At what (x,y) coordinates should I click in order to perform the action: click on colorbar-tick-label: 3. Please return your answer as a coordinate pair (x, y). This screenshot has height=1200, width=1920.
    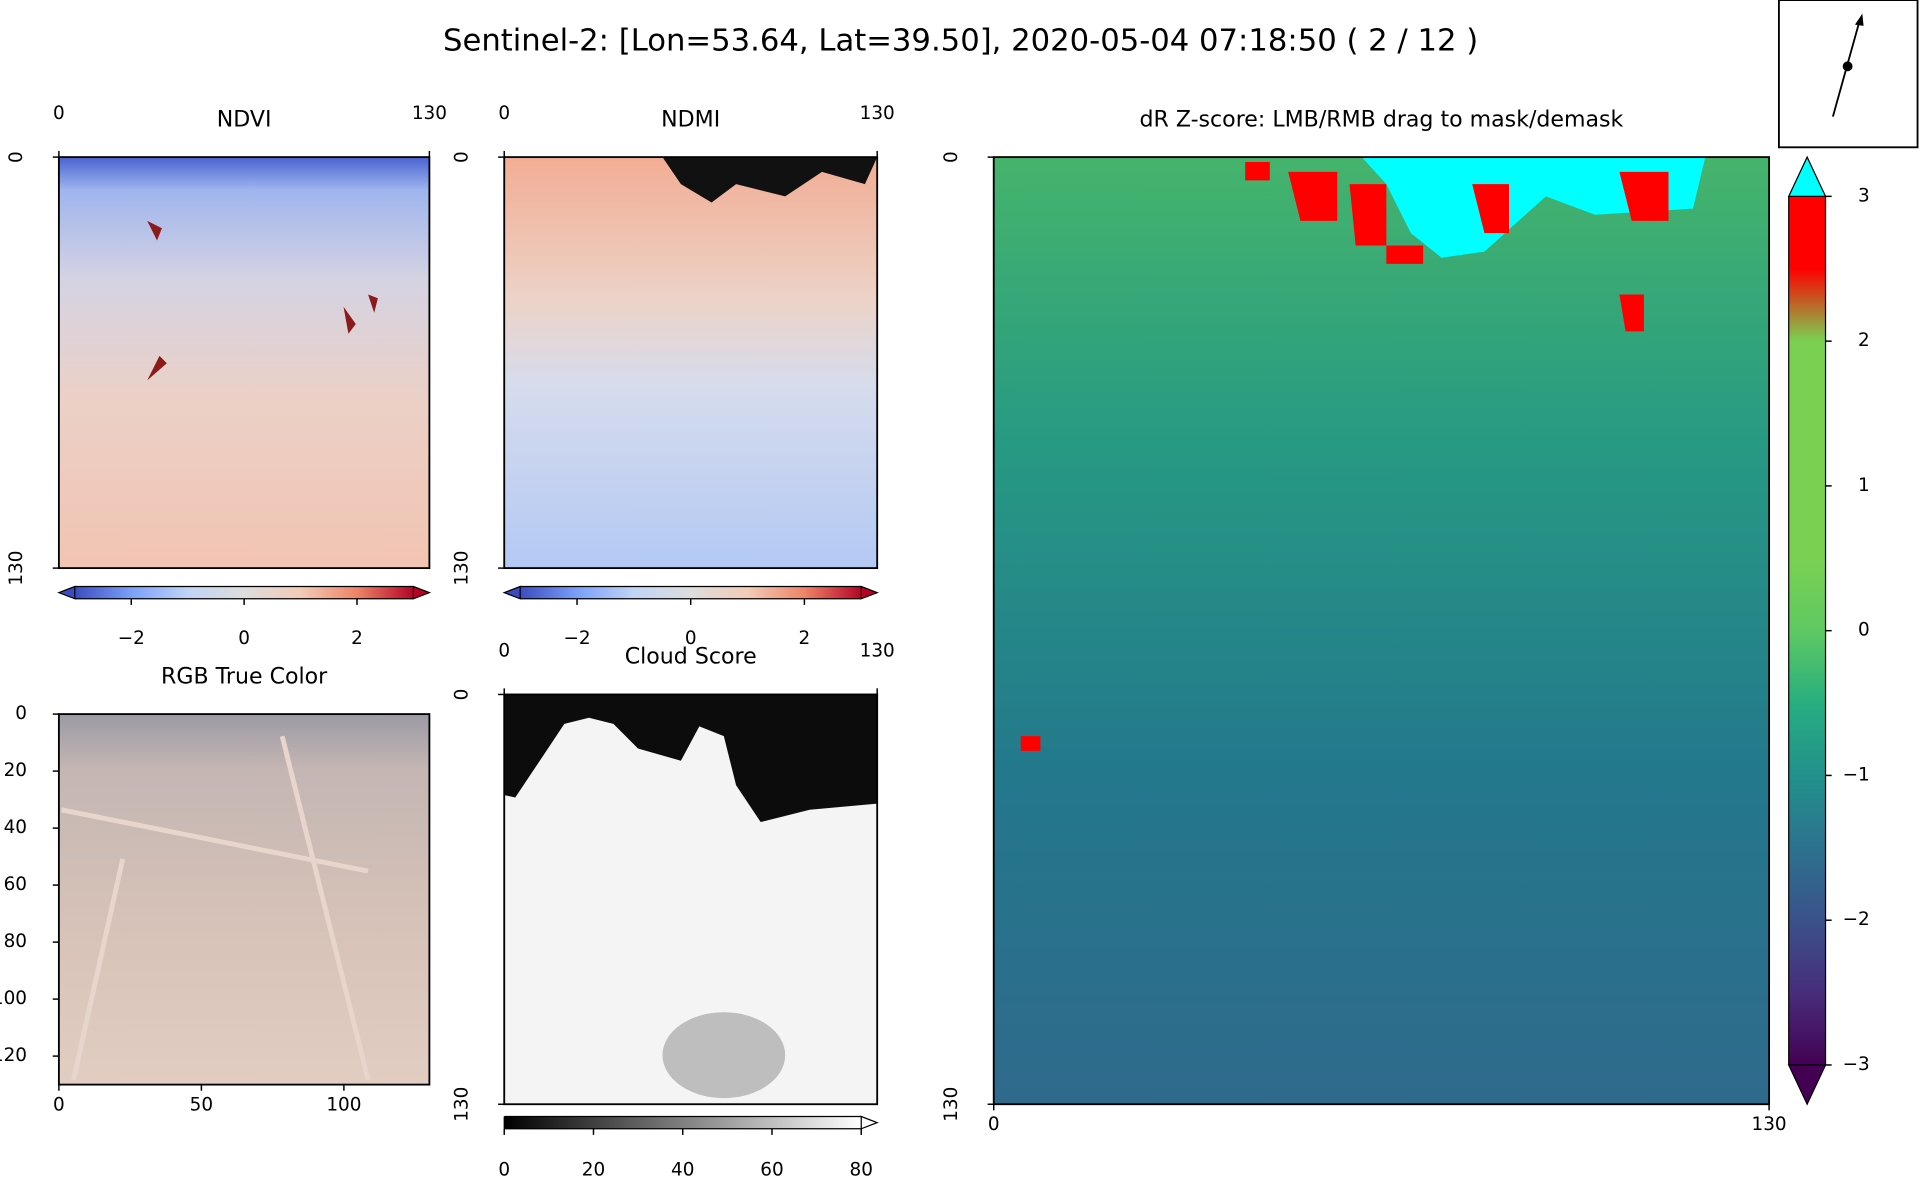
    Looking at the image, I should click on (1864, 195).